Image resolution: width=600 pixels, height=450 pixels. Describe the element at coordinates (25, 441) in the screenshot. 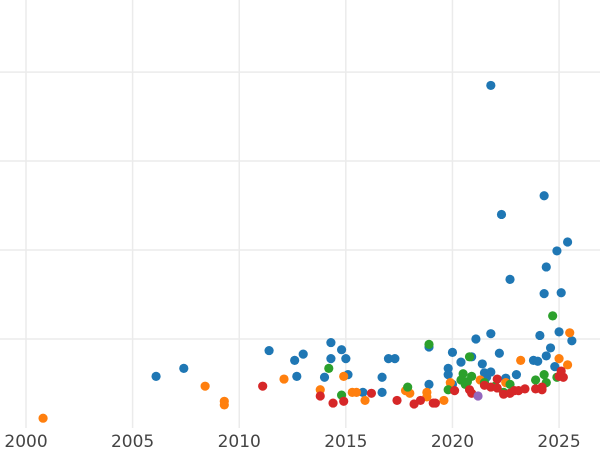

I see `x-tick-label: 2000` at that location.